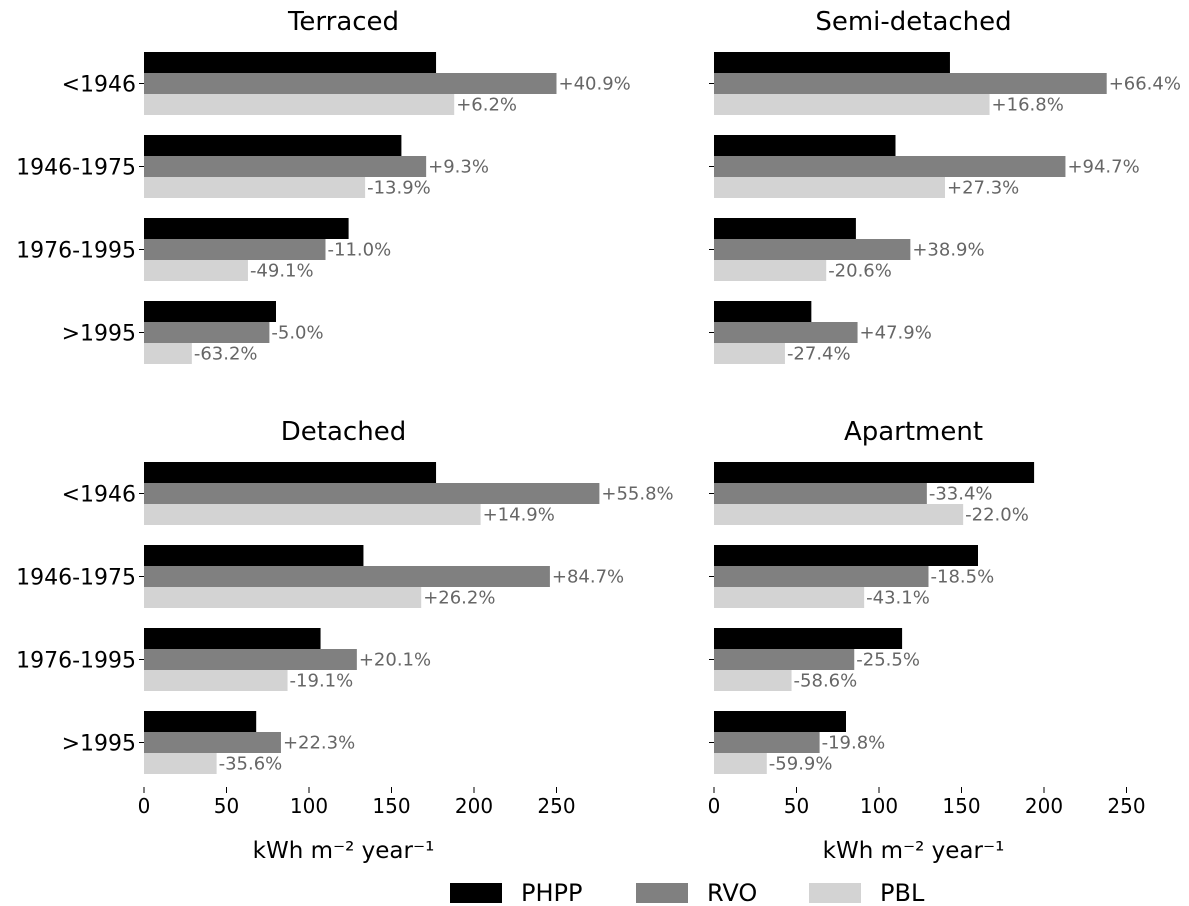 Image resolution: width=1189 pixels, height=906 pixels. Describe the element at coordinates (826, 681) in the screenshot. I see `data-label: -58.6%` at that location.